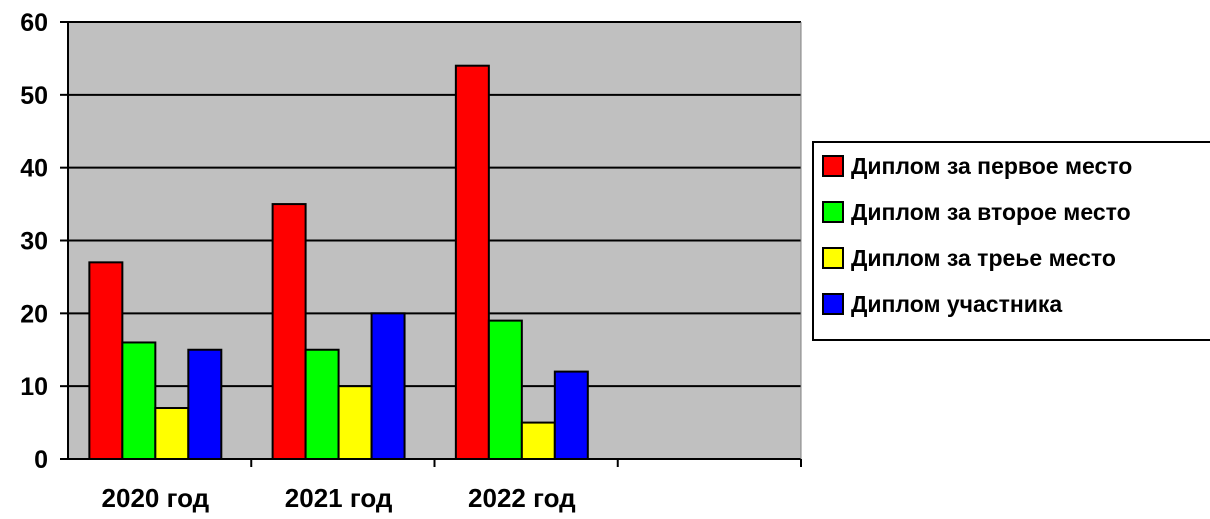  I want to click on legend-box, so click(1011, 241).